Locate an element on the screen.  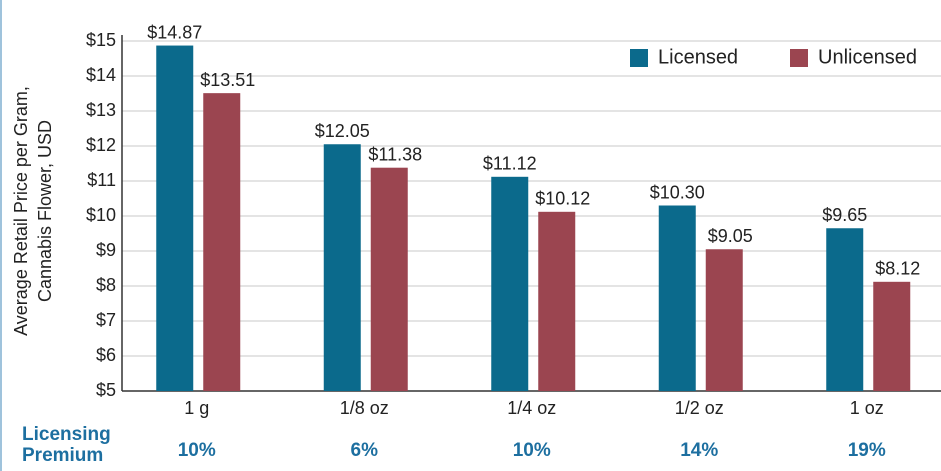
data-label: $11.12 is located at coordinates (510, 164).